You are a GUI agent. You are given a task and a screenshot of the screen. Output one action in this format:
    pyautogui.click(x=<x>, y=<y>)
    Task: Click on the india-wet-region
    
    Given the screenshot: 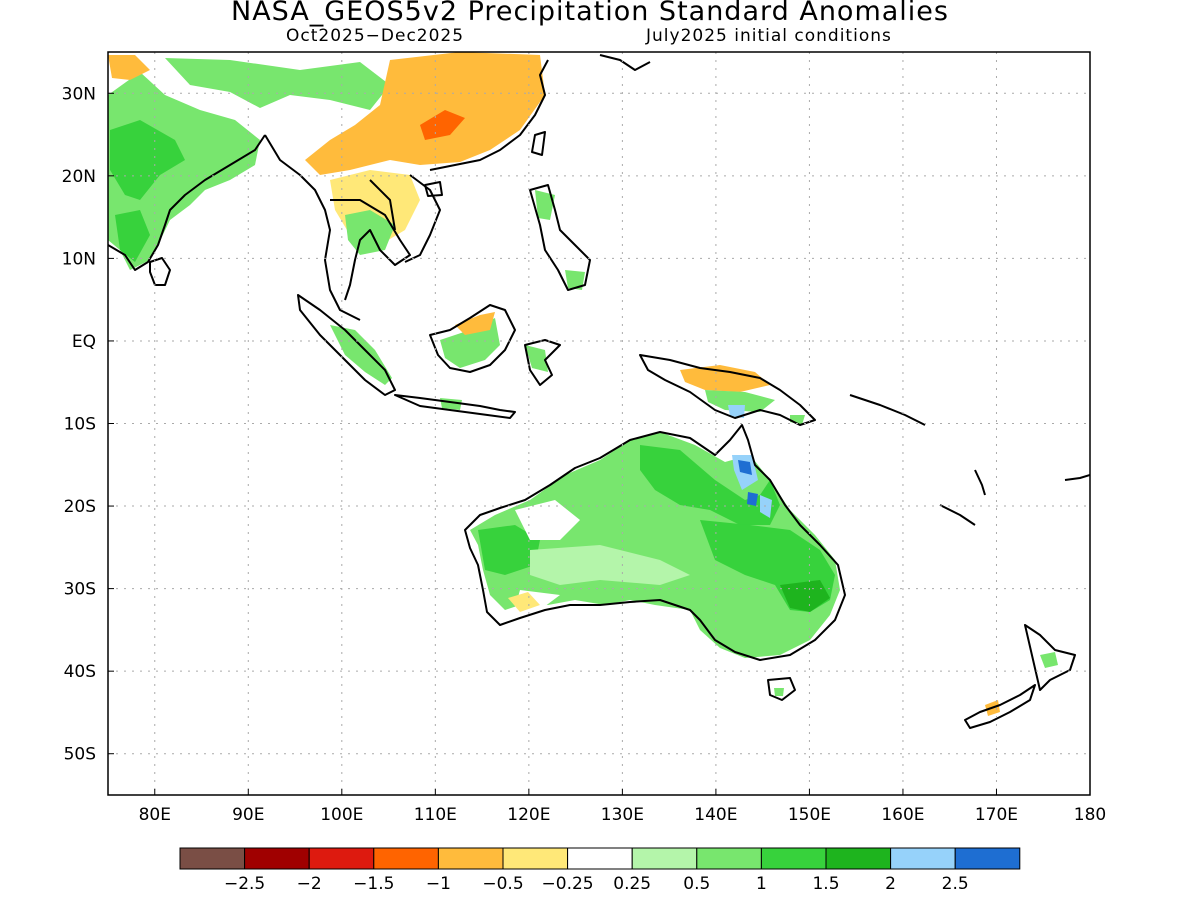 What is the action you would take?
    pyautogui.click(x=184, y=171)
    